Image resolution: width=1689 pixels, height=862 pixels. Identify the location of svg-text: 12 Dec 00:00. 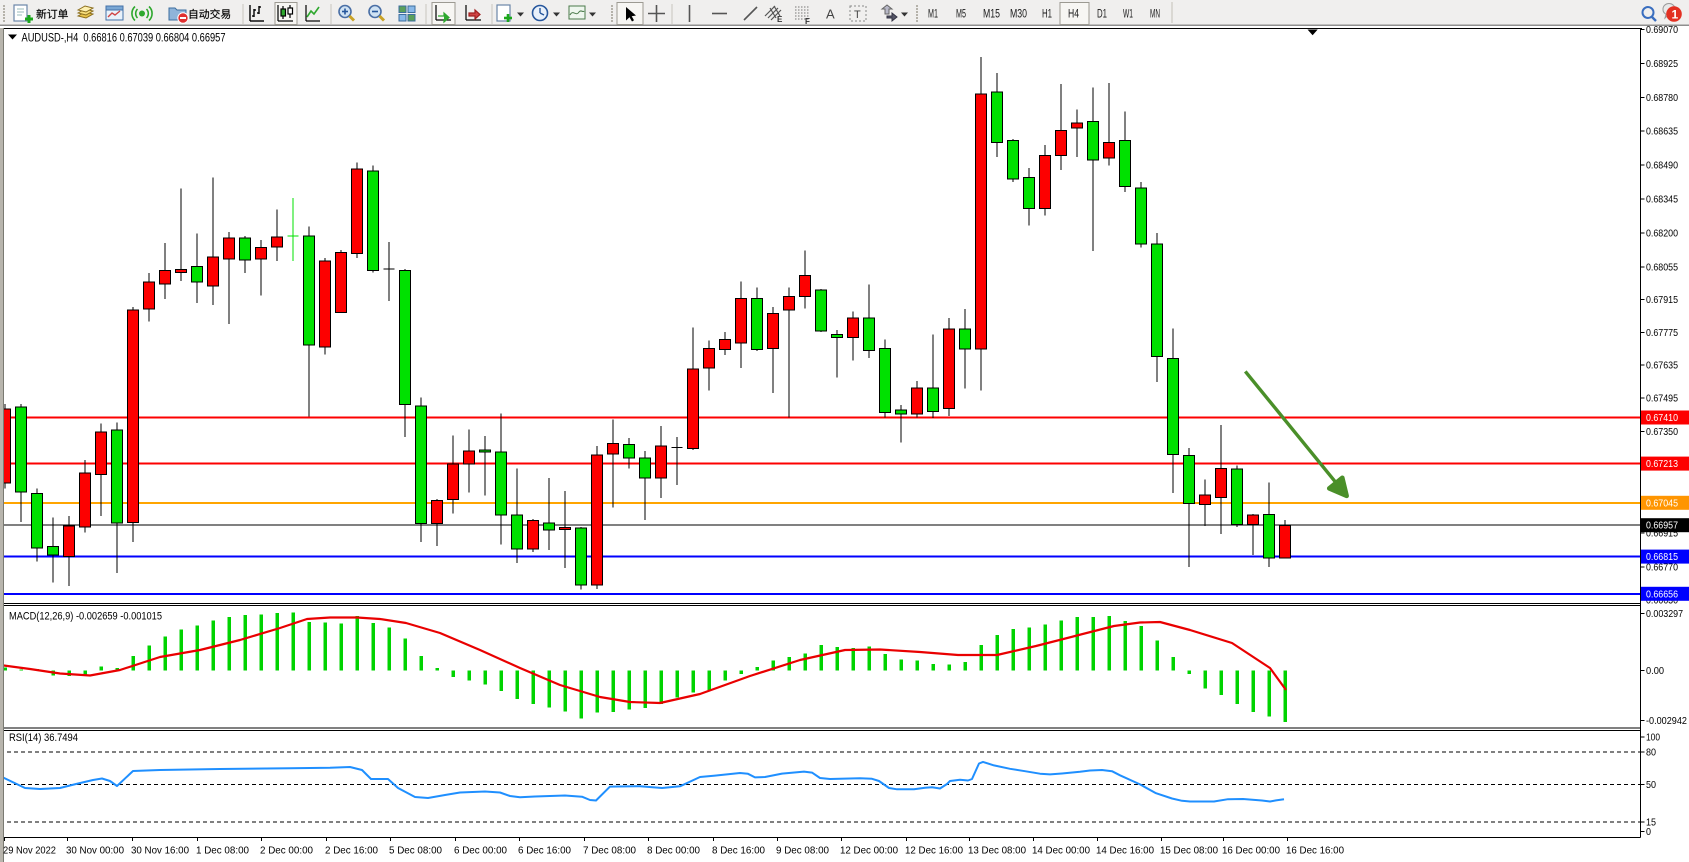
(869, 851).